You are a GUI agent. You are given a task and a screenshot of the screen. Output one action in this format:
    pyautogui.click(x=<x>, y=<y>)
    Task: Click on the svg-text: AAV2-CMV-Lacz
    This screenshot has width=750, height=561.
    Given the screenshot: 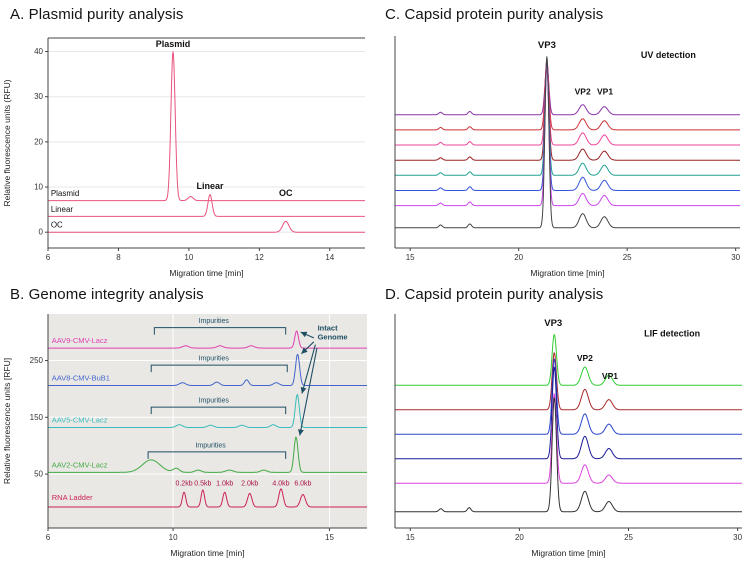 What is the action you would take?
    pyautogui.click(x=80, y=464)
    